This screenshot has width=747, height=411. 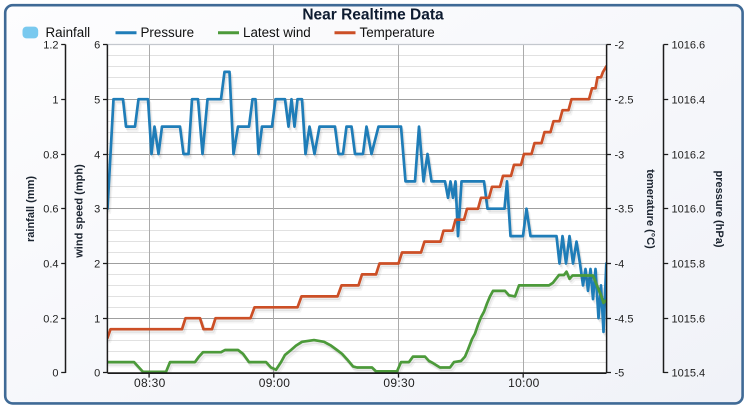 What do you see at coordinates (620, 373) in the screenshot?
I see `svg-text: -5` at bounding box center [620, 373].